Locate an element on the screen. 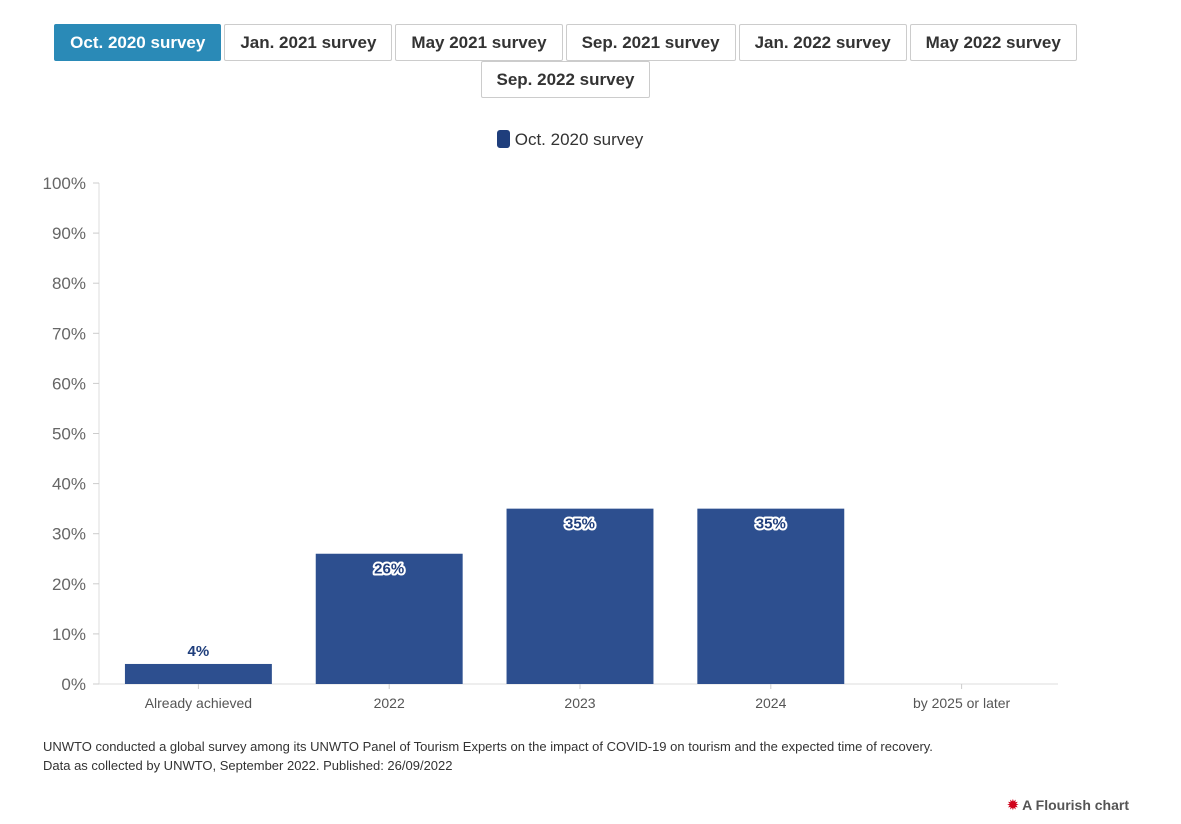  y-tick-label: 80% is located at coordinates (69, 283).